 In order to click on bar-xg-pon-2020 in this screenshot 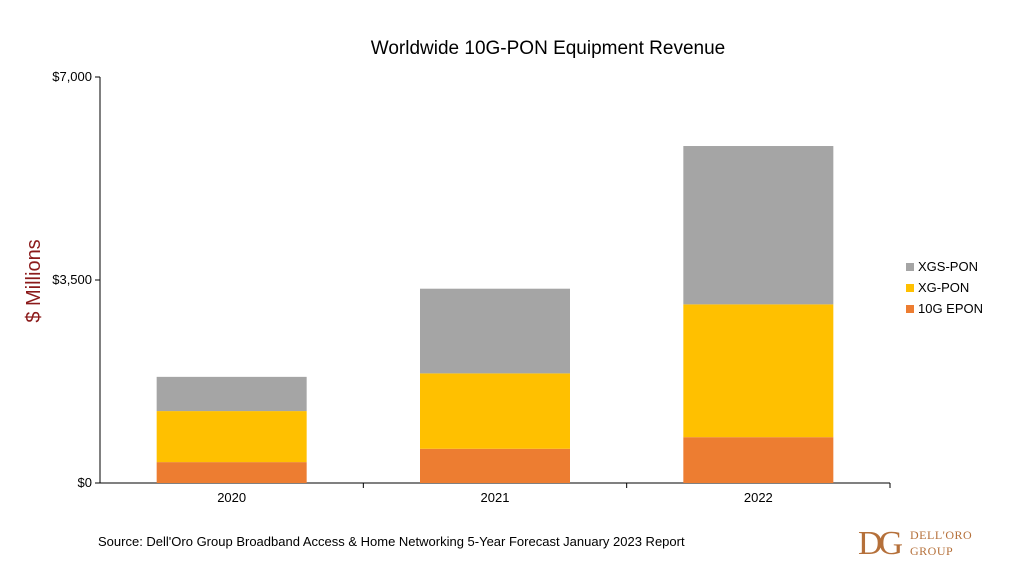, I will do `click(231, 437)`.